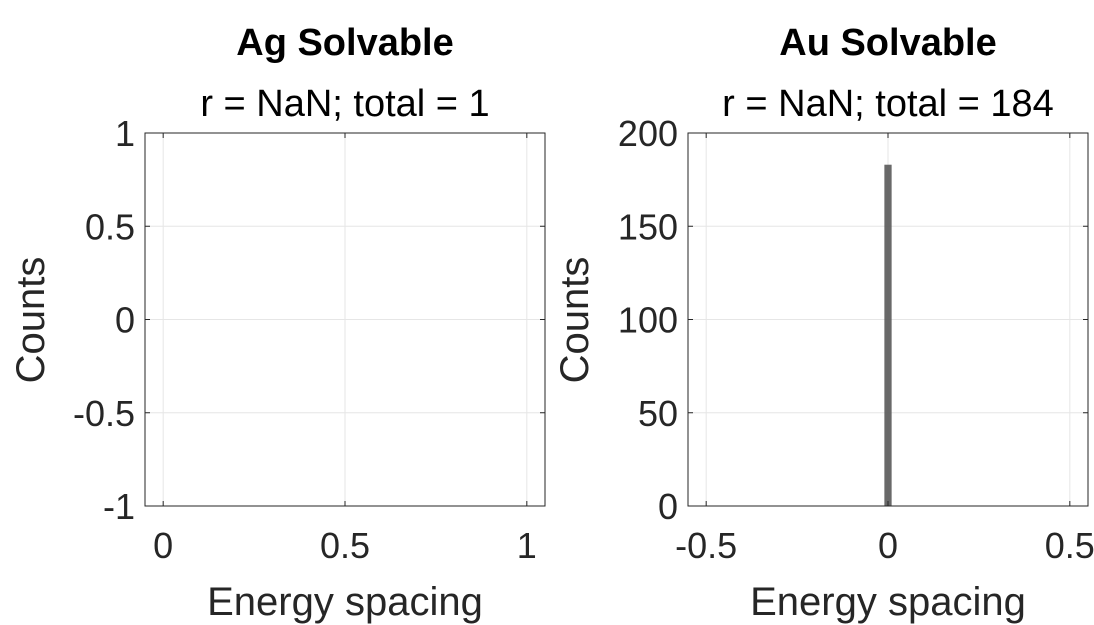  I want to click on y-tick-label: 0.5, so click(110, 226).